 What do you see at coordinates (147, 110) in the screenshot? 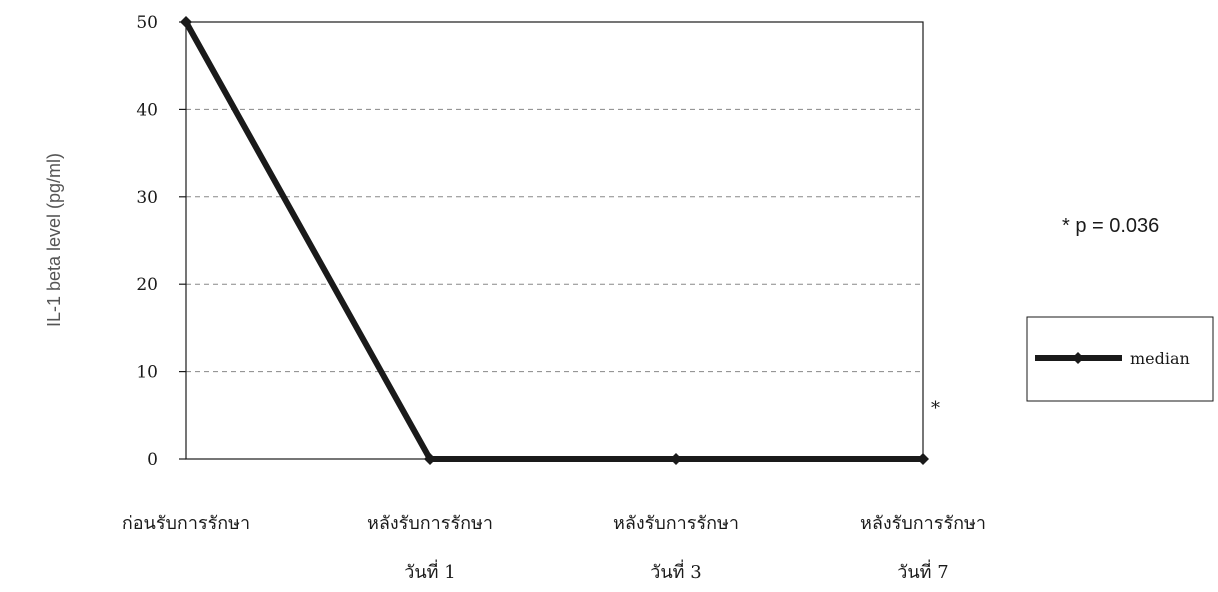
I see `y-tick-label: 40` at bounding box center [147, 110].